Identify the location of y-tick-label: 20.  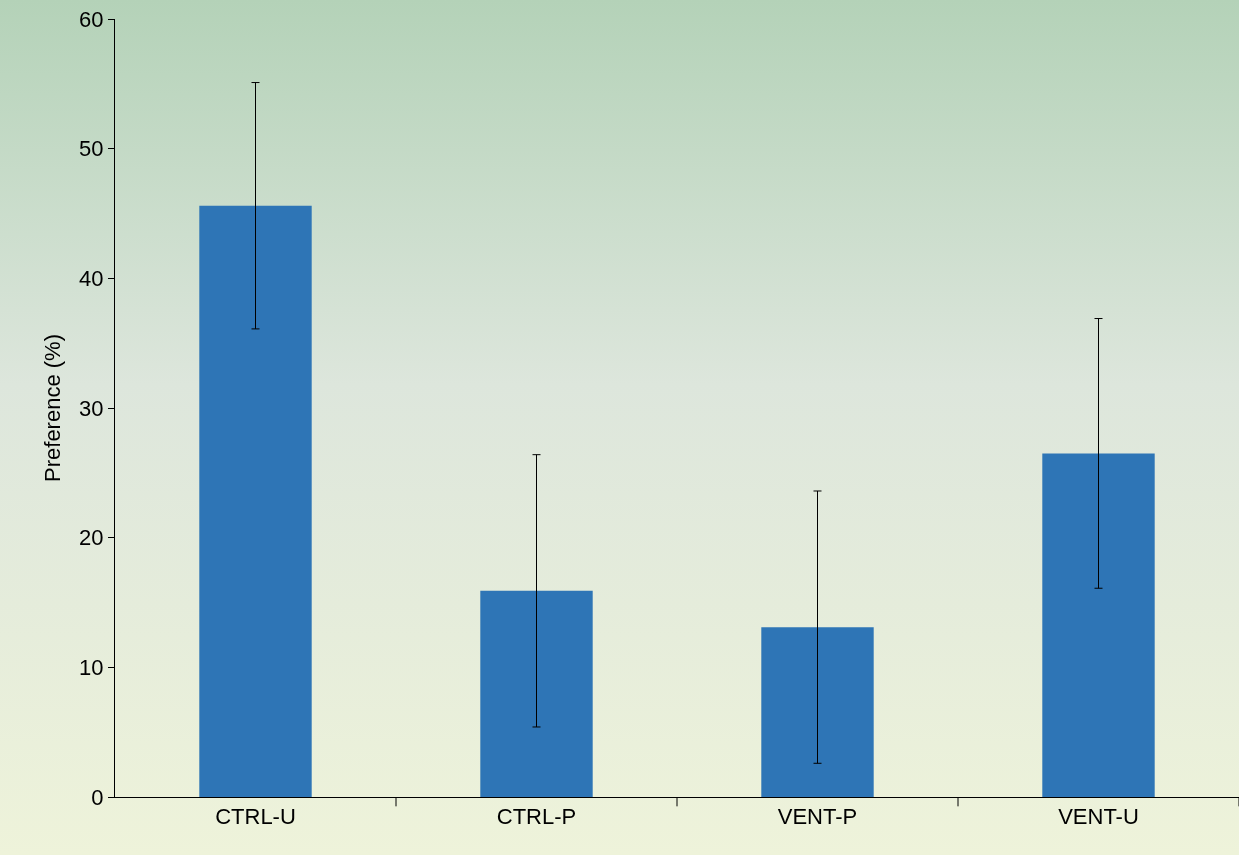
(91, 538).